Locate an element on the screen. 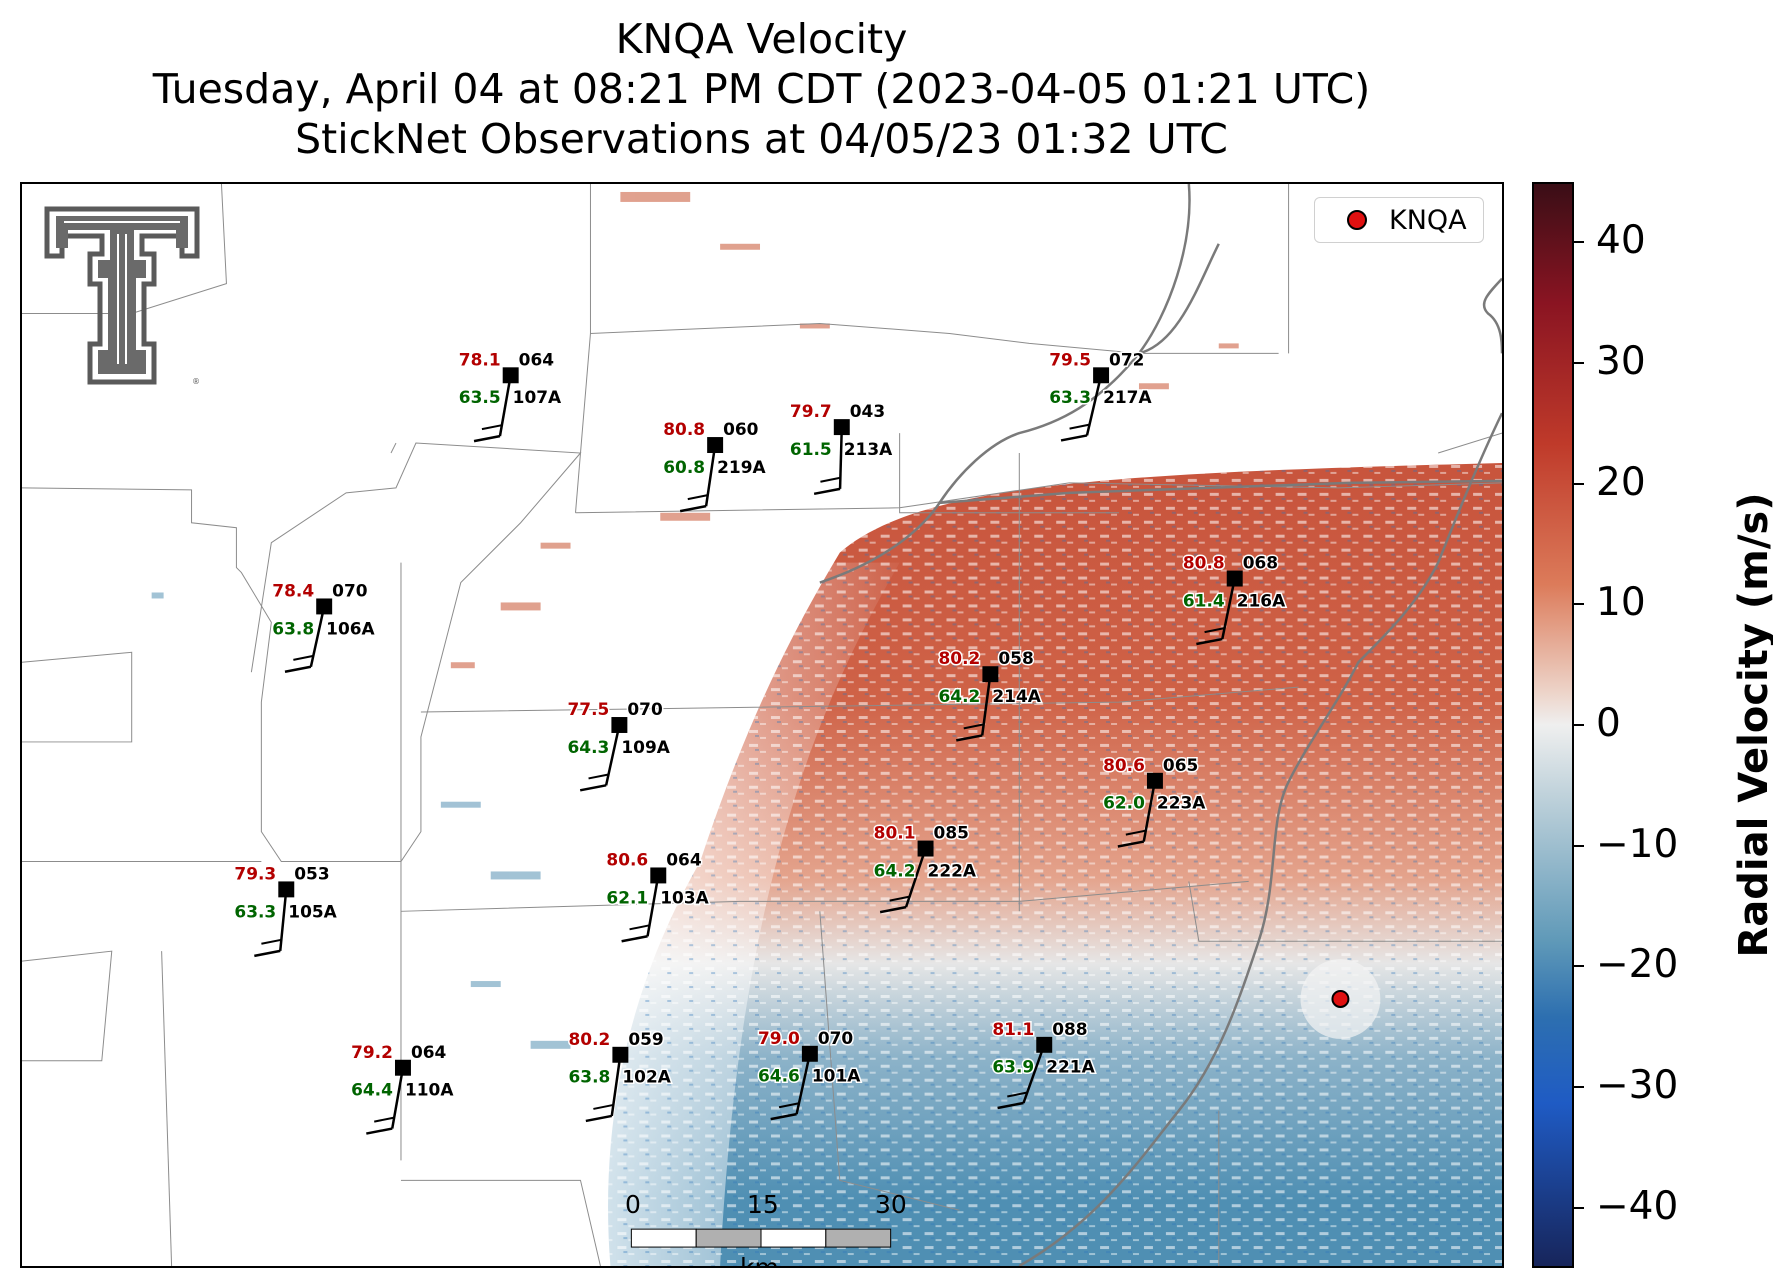 The height and width of the screenshot is (1282, 1773). station-plot: 80.8 060 60.8 219A is located at coordinates (715, 465).